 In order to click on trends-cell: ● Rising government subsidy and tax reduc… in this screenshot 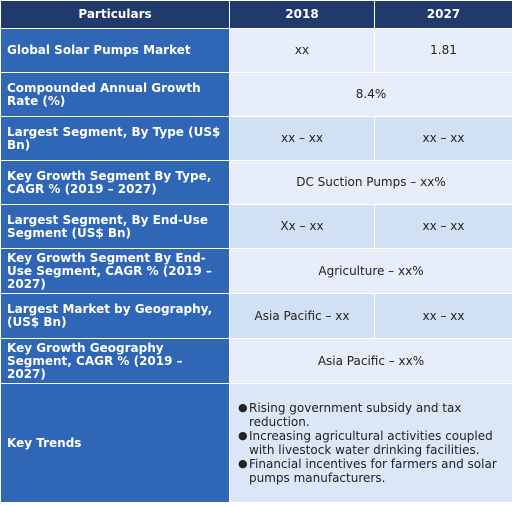, I will do `click(370, 443)`.